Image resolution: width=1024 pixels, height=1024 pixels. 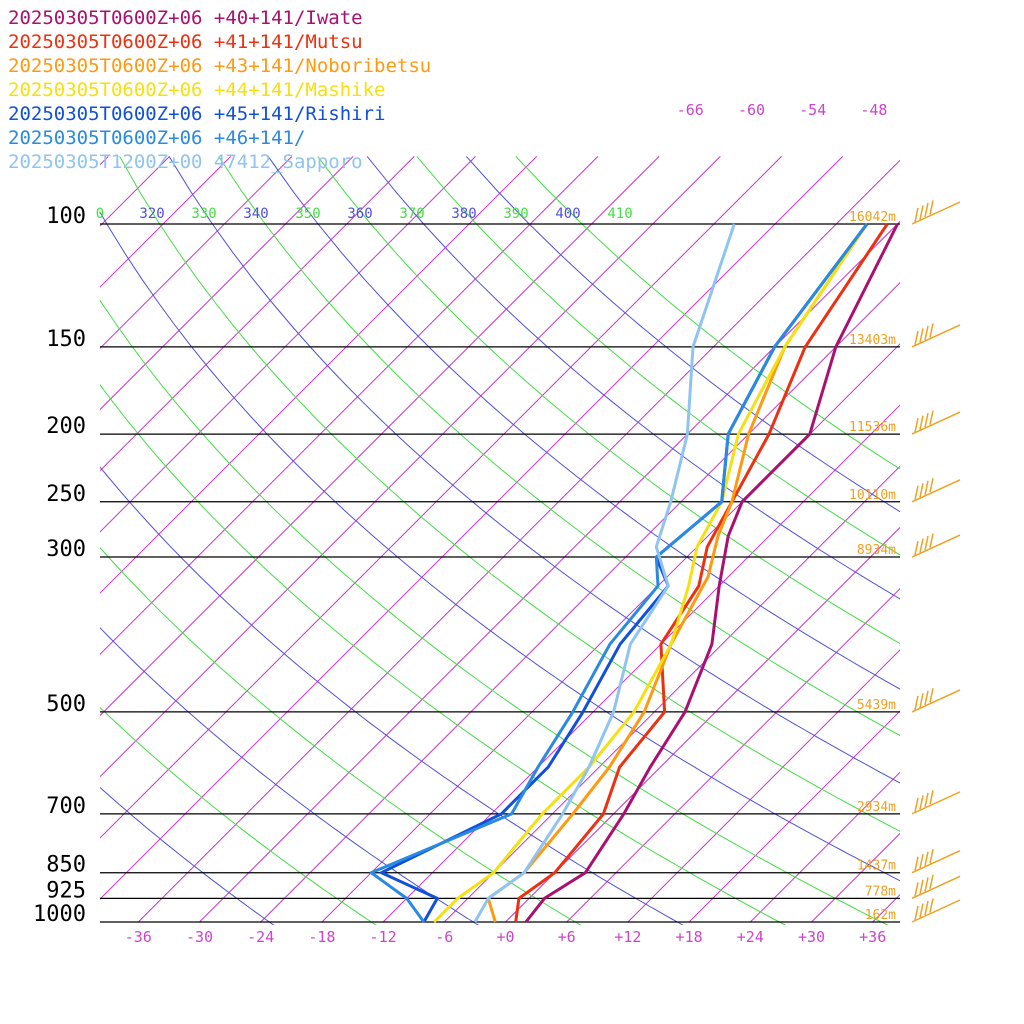 I want to click on legend-entry: 20250305T0600Z+06 +46+141/, so click(x=156, y=138).